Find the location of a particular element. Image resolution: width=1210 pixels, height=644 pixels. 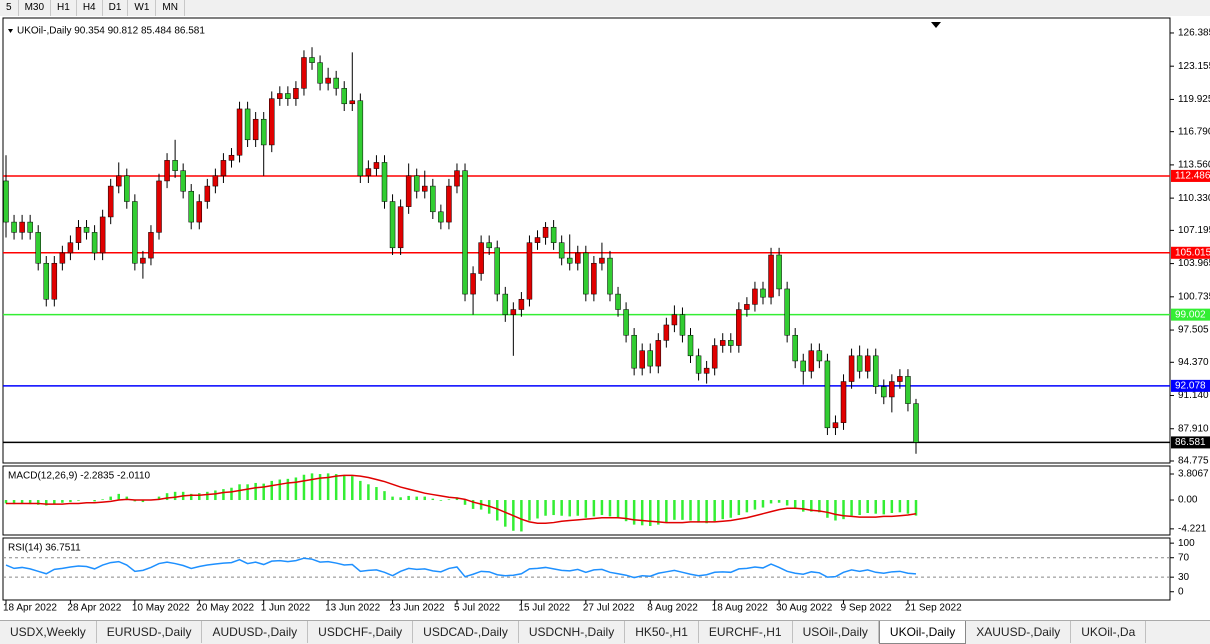

chart-tab: UKOil-,Da is located at coordinates (1109, 632).